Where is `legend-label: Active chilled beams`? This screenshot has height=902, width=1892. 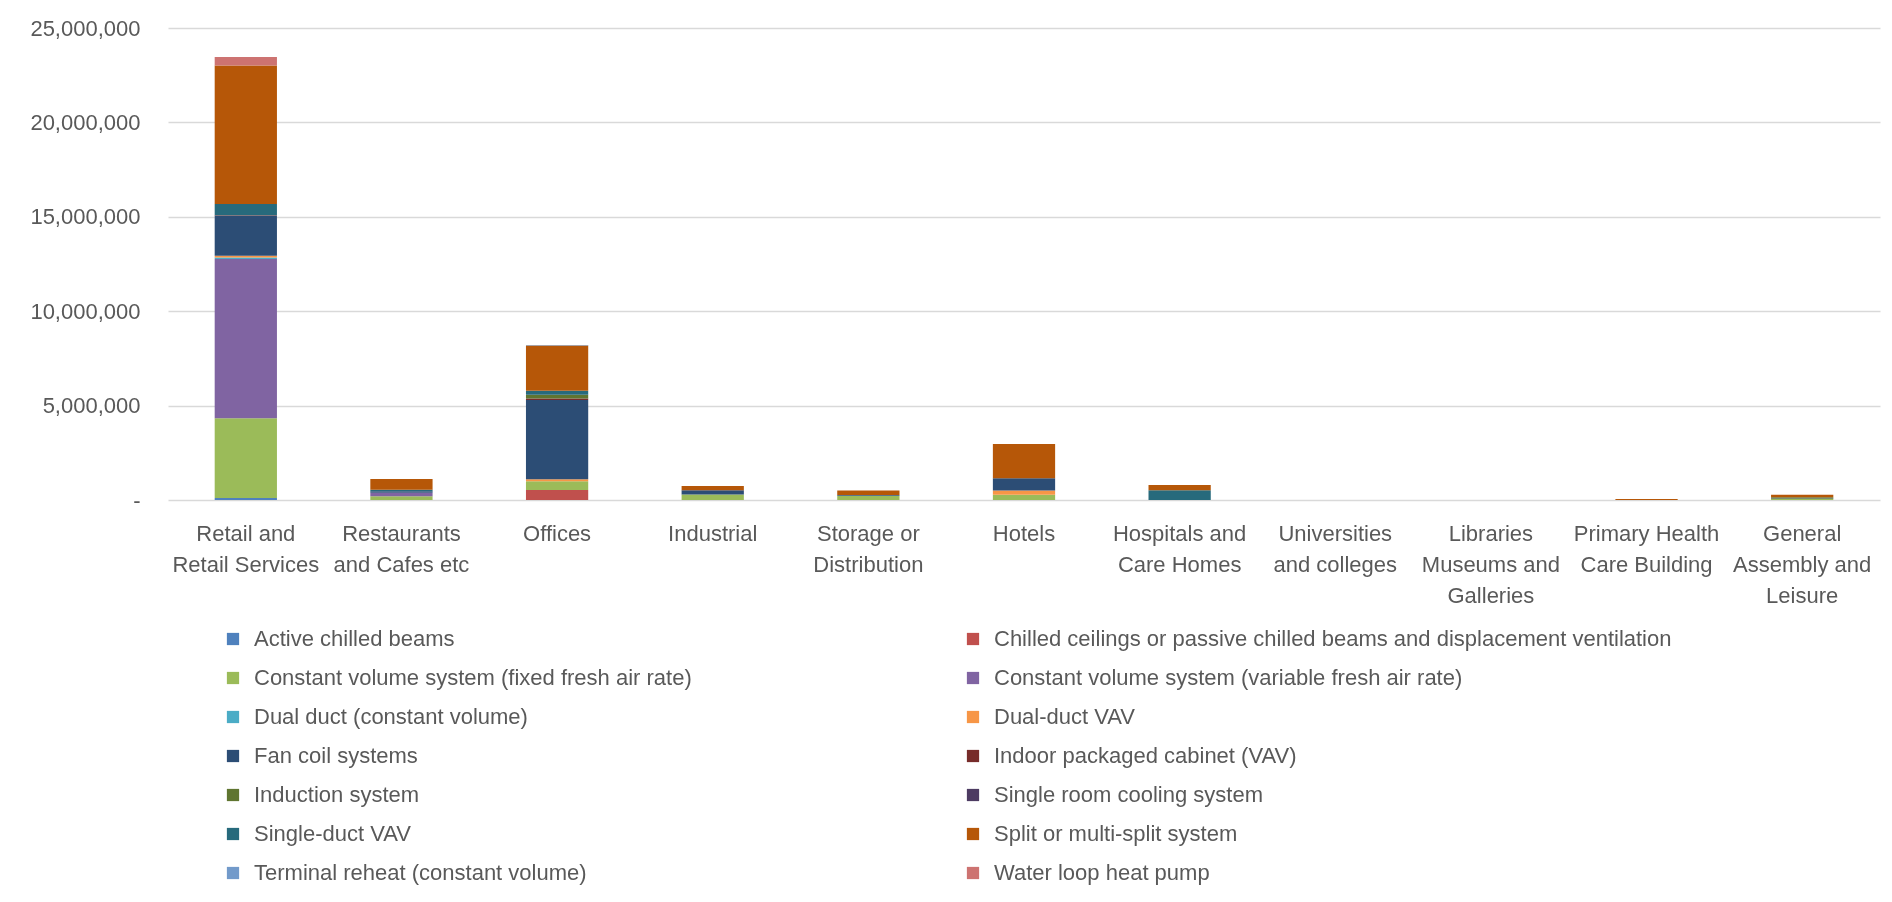 legend-label: Active chilled beams is located at coordinates (354, 638).